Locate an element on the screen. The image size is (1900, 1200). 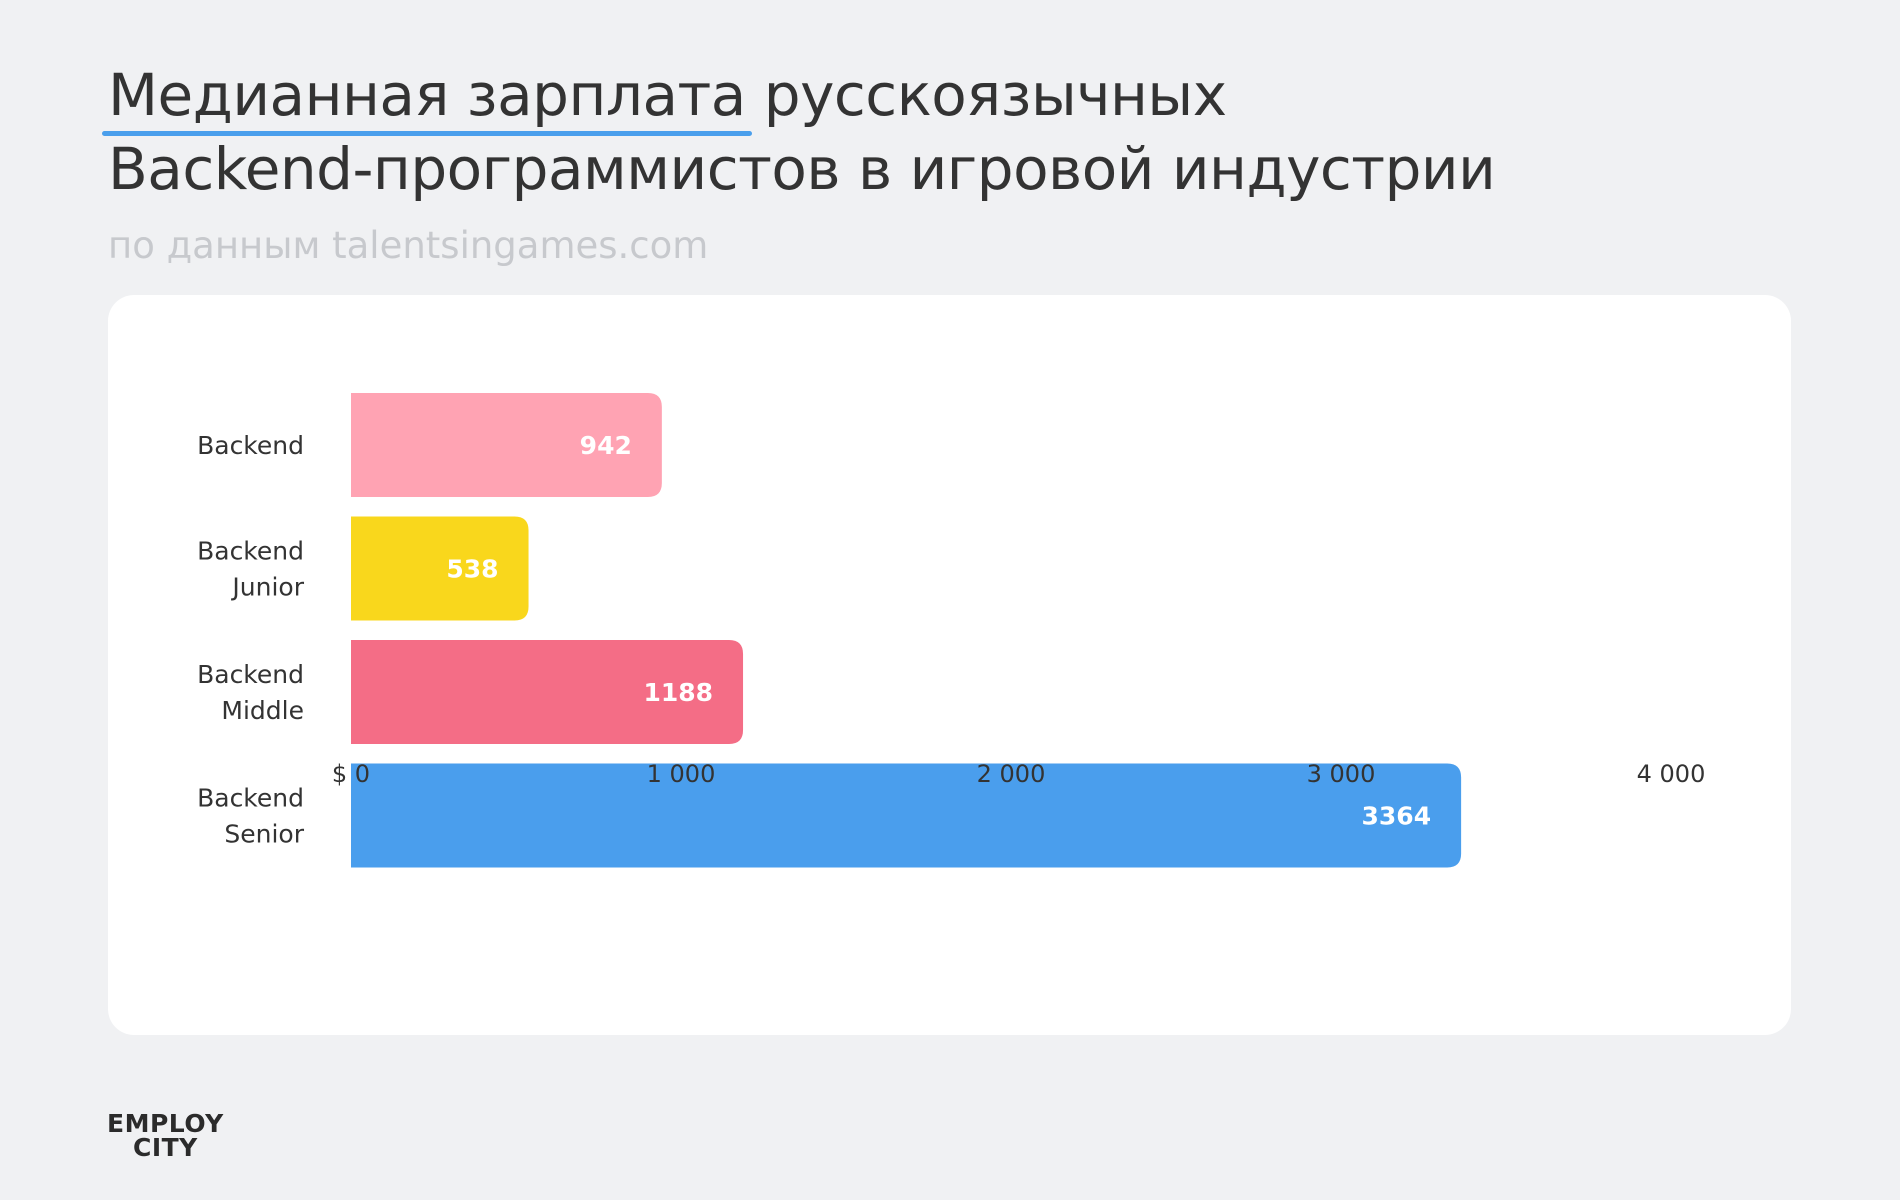
chart-title-line-1: Медианная зарплата русскоязычных is located at coordinates (955, 97).